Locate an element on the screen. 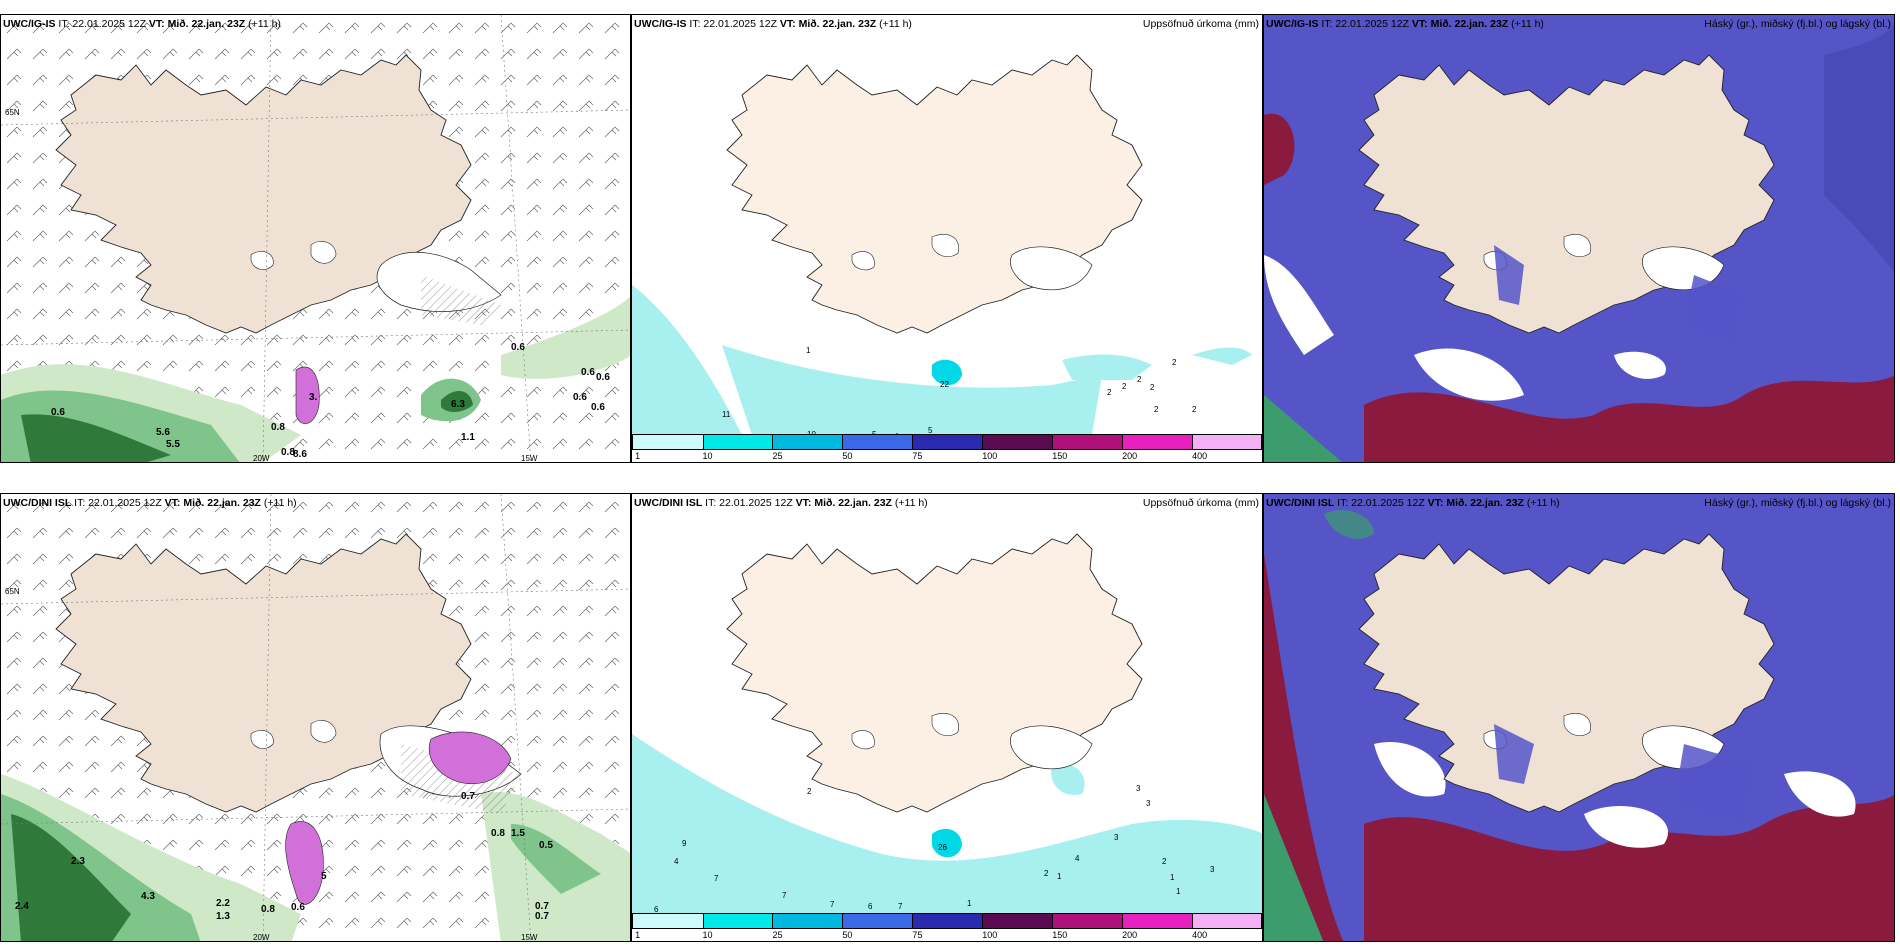  precip-label: 26 is located at coordinates (942, 847).